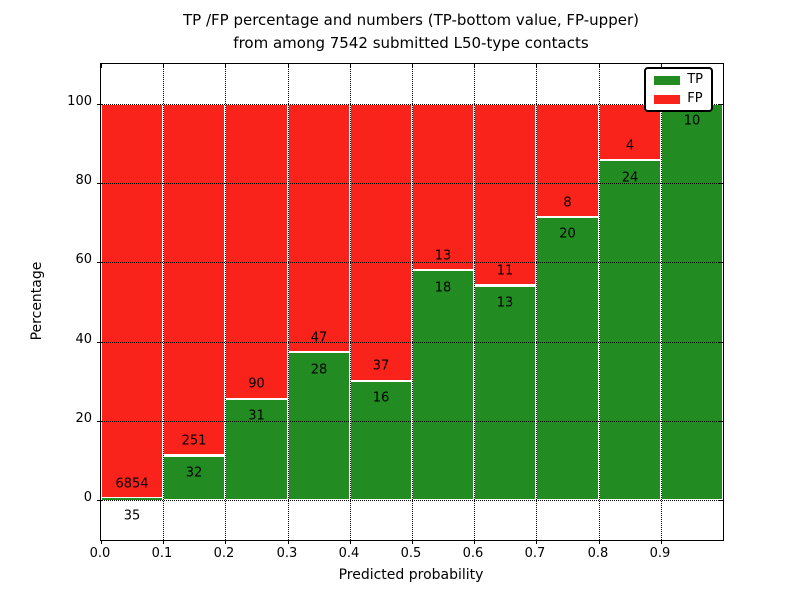 This screenshot has height=600, width=800. I want to click on x-tick-label: 0.1, so click(162, 553).